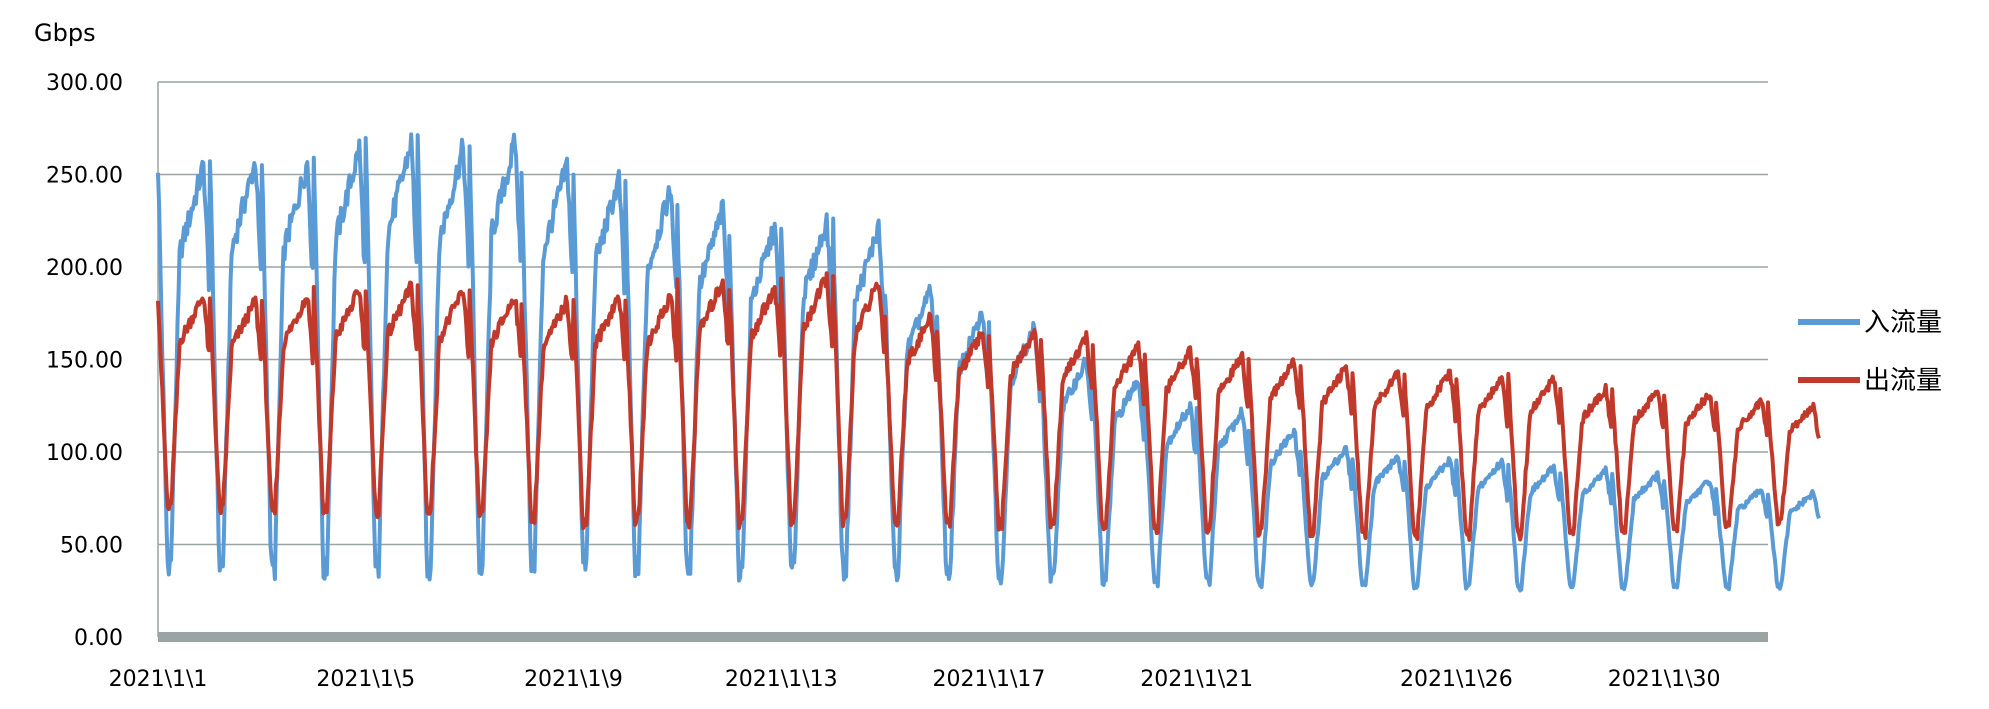 This screenshot has height=709, width=1989. What do you see at coordinates (158, 679) in the screenshot?
I see `x-tick-label: 2021\1\1` at bounding box center [158, 679].